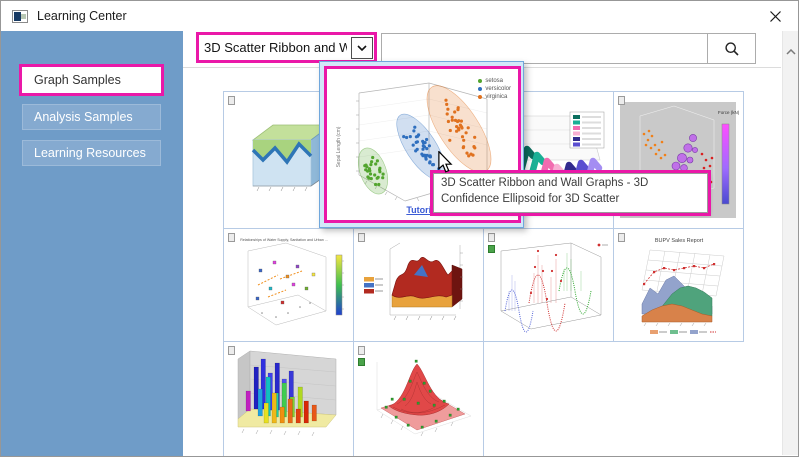  I want to click on z-axis-label: Sepal Length (cm), so click(339, 146).